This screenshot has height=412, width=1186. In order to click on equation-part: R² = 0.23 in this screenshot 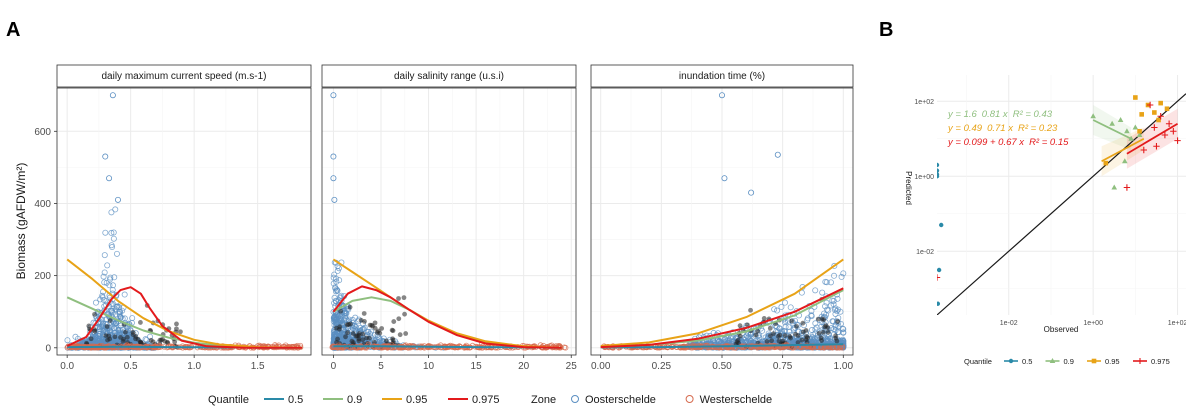, I will do `click(1038, 128)`.